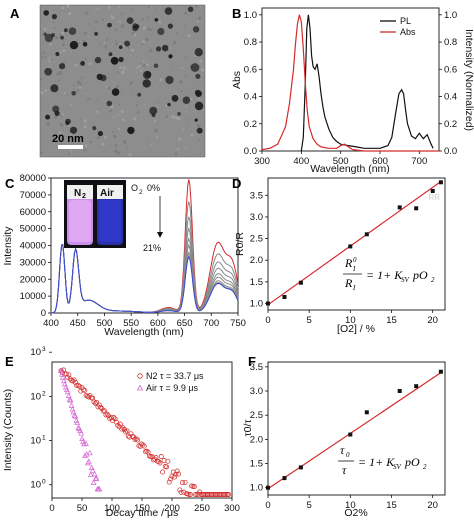 This screenshot has height=523, width=474. I want to click on vial-inset: N 2 Air, so click(95, 214).